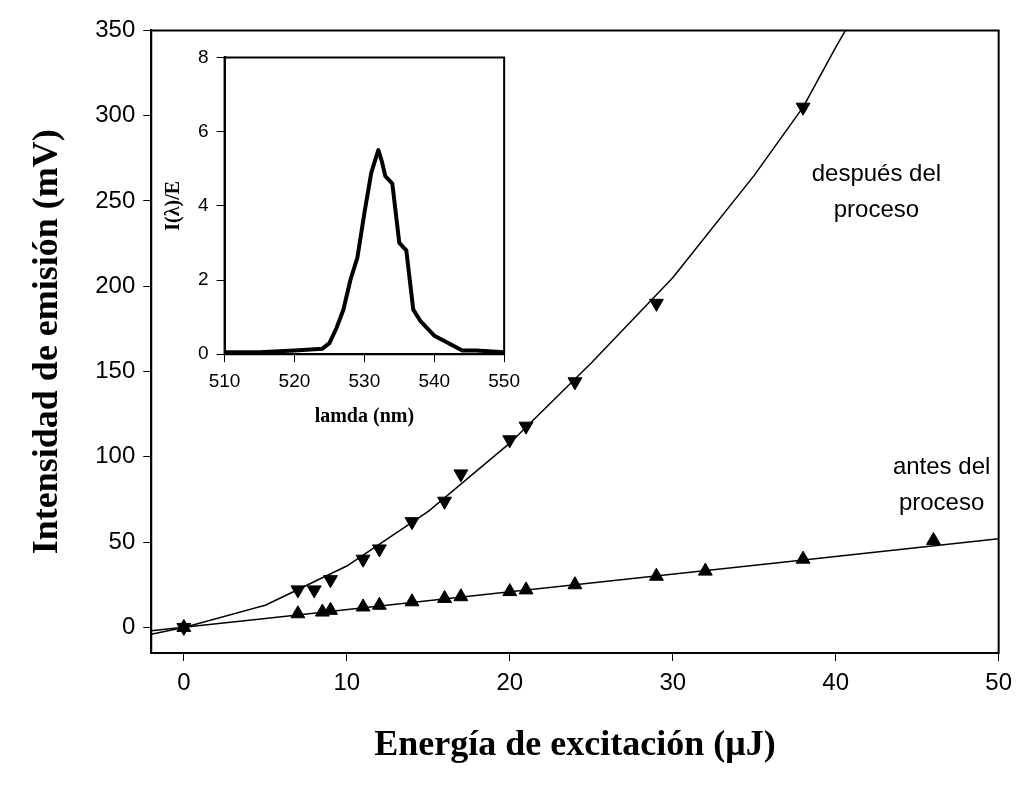 This screenshot has height=793, width=1028. I want to click on x-tick-label: 30, so click(673, 682).